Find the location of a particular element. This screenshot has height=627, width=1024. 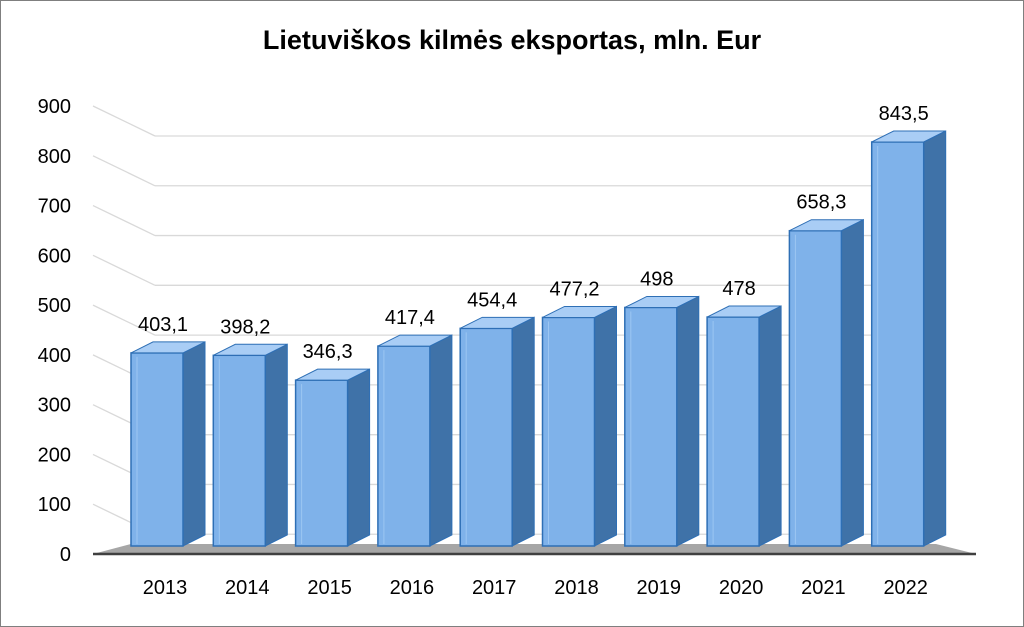

x-tick-label: 2017 is located at coordinates (494, 588).